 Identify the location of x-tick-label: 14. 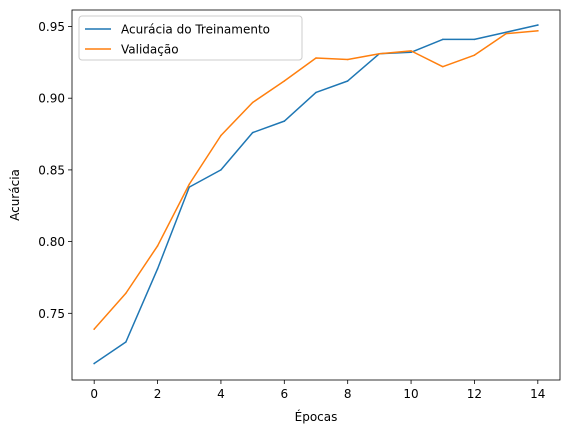
(537, 394).